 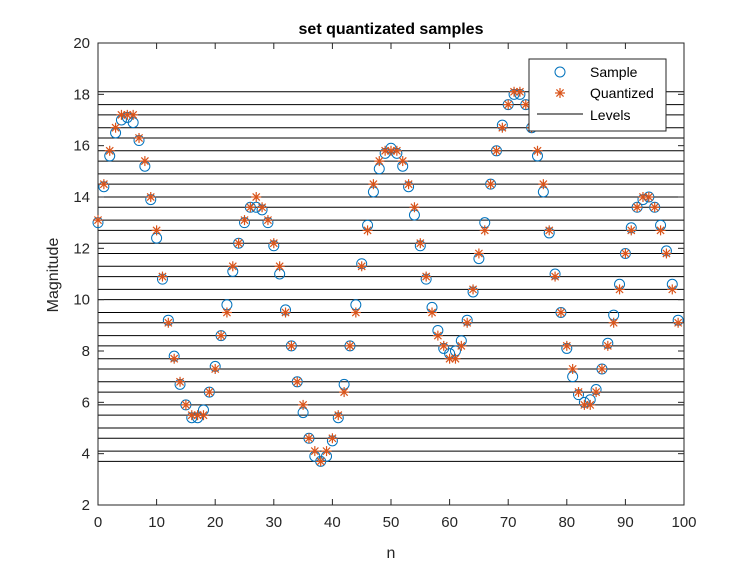 What do you see at coordinates (98, 522) in the screenshot?
I see `x-tick-label: 0` at bounding box center [98, 522].